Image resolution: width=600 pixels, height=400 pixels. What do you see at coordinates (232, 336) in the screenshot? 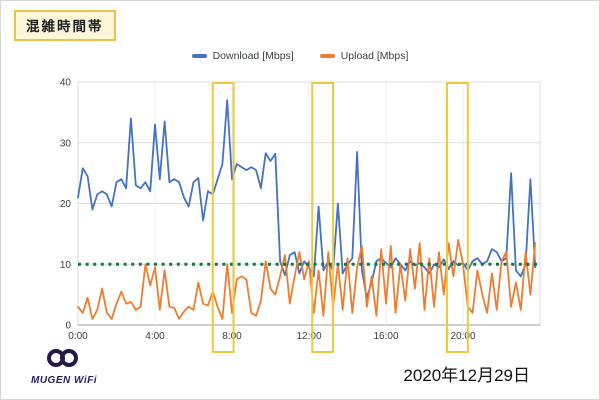
I see `x-tick-label: 8:00` at bounding box center [232, 336].